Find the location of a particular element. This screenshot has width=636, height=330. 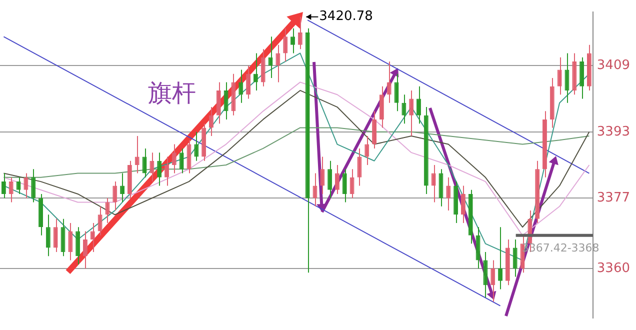

y-tick-label: 3409 is located at coordinates (613, 65).